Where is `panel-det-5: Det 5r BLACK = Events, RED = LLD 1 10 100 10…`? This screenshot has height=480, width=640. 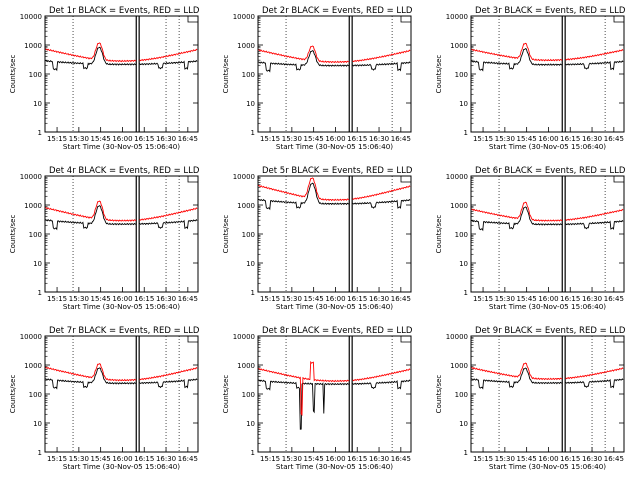
panel-det-5: Det 5r BLACK = Events, RED = LLD 1 10 100 10… is located at coordinates (317, 238).